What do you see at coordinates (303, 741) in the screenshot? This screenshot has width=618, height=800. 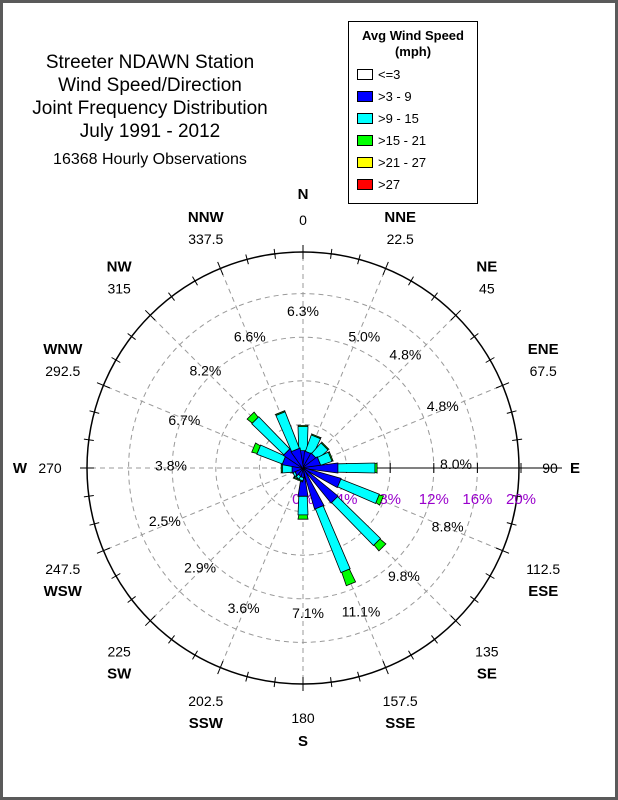 I see `compass-label: S` at bounding box center [303, 741].